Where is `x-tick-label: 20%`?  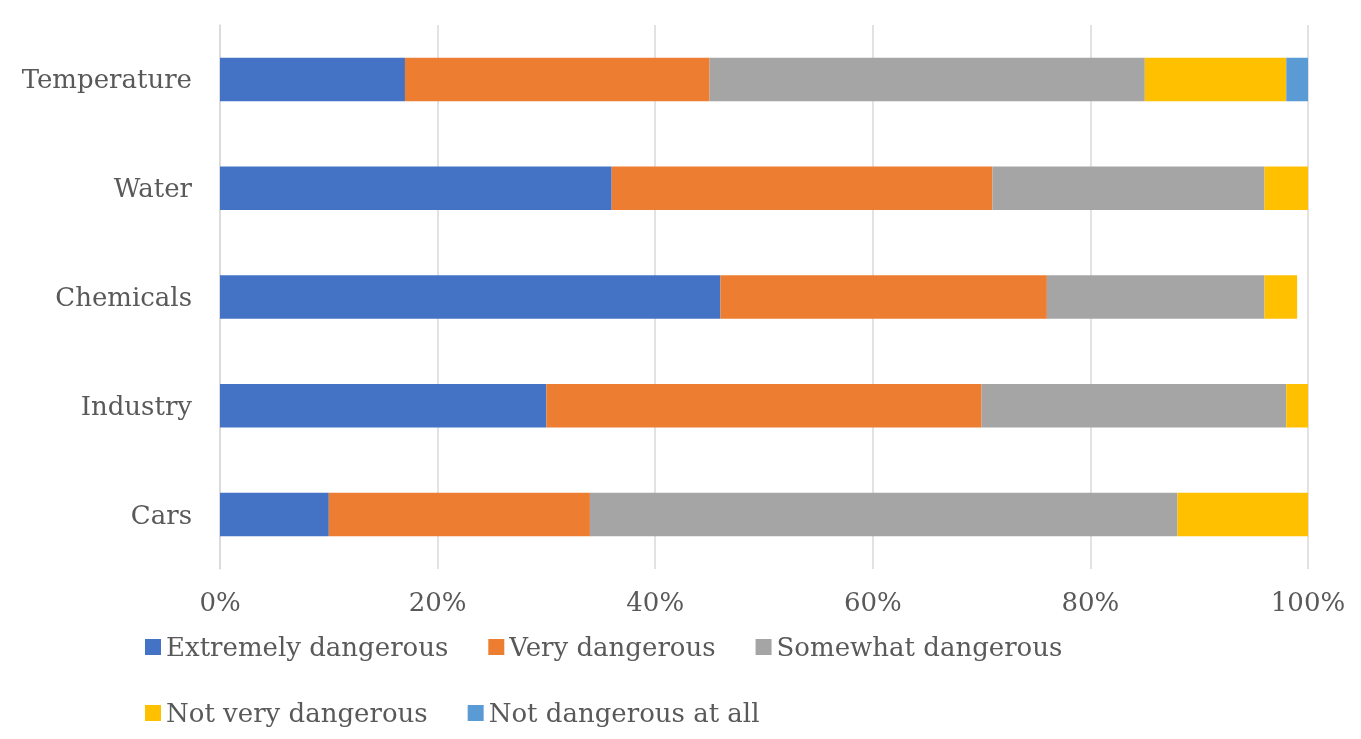 x-tick-label: 20% is located at coordinates (437, 602).